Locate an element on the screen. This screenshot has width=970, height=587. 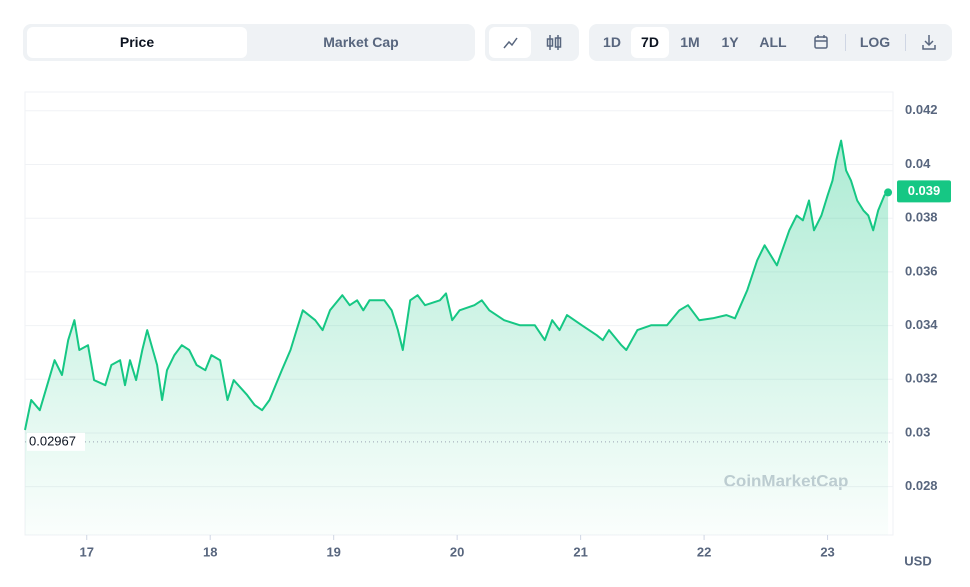
tab-button: Market Cap is located at coordinates (361, 42).